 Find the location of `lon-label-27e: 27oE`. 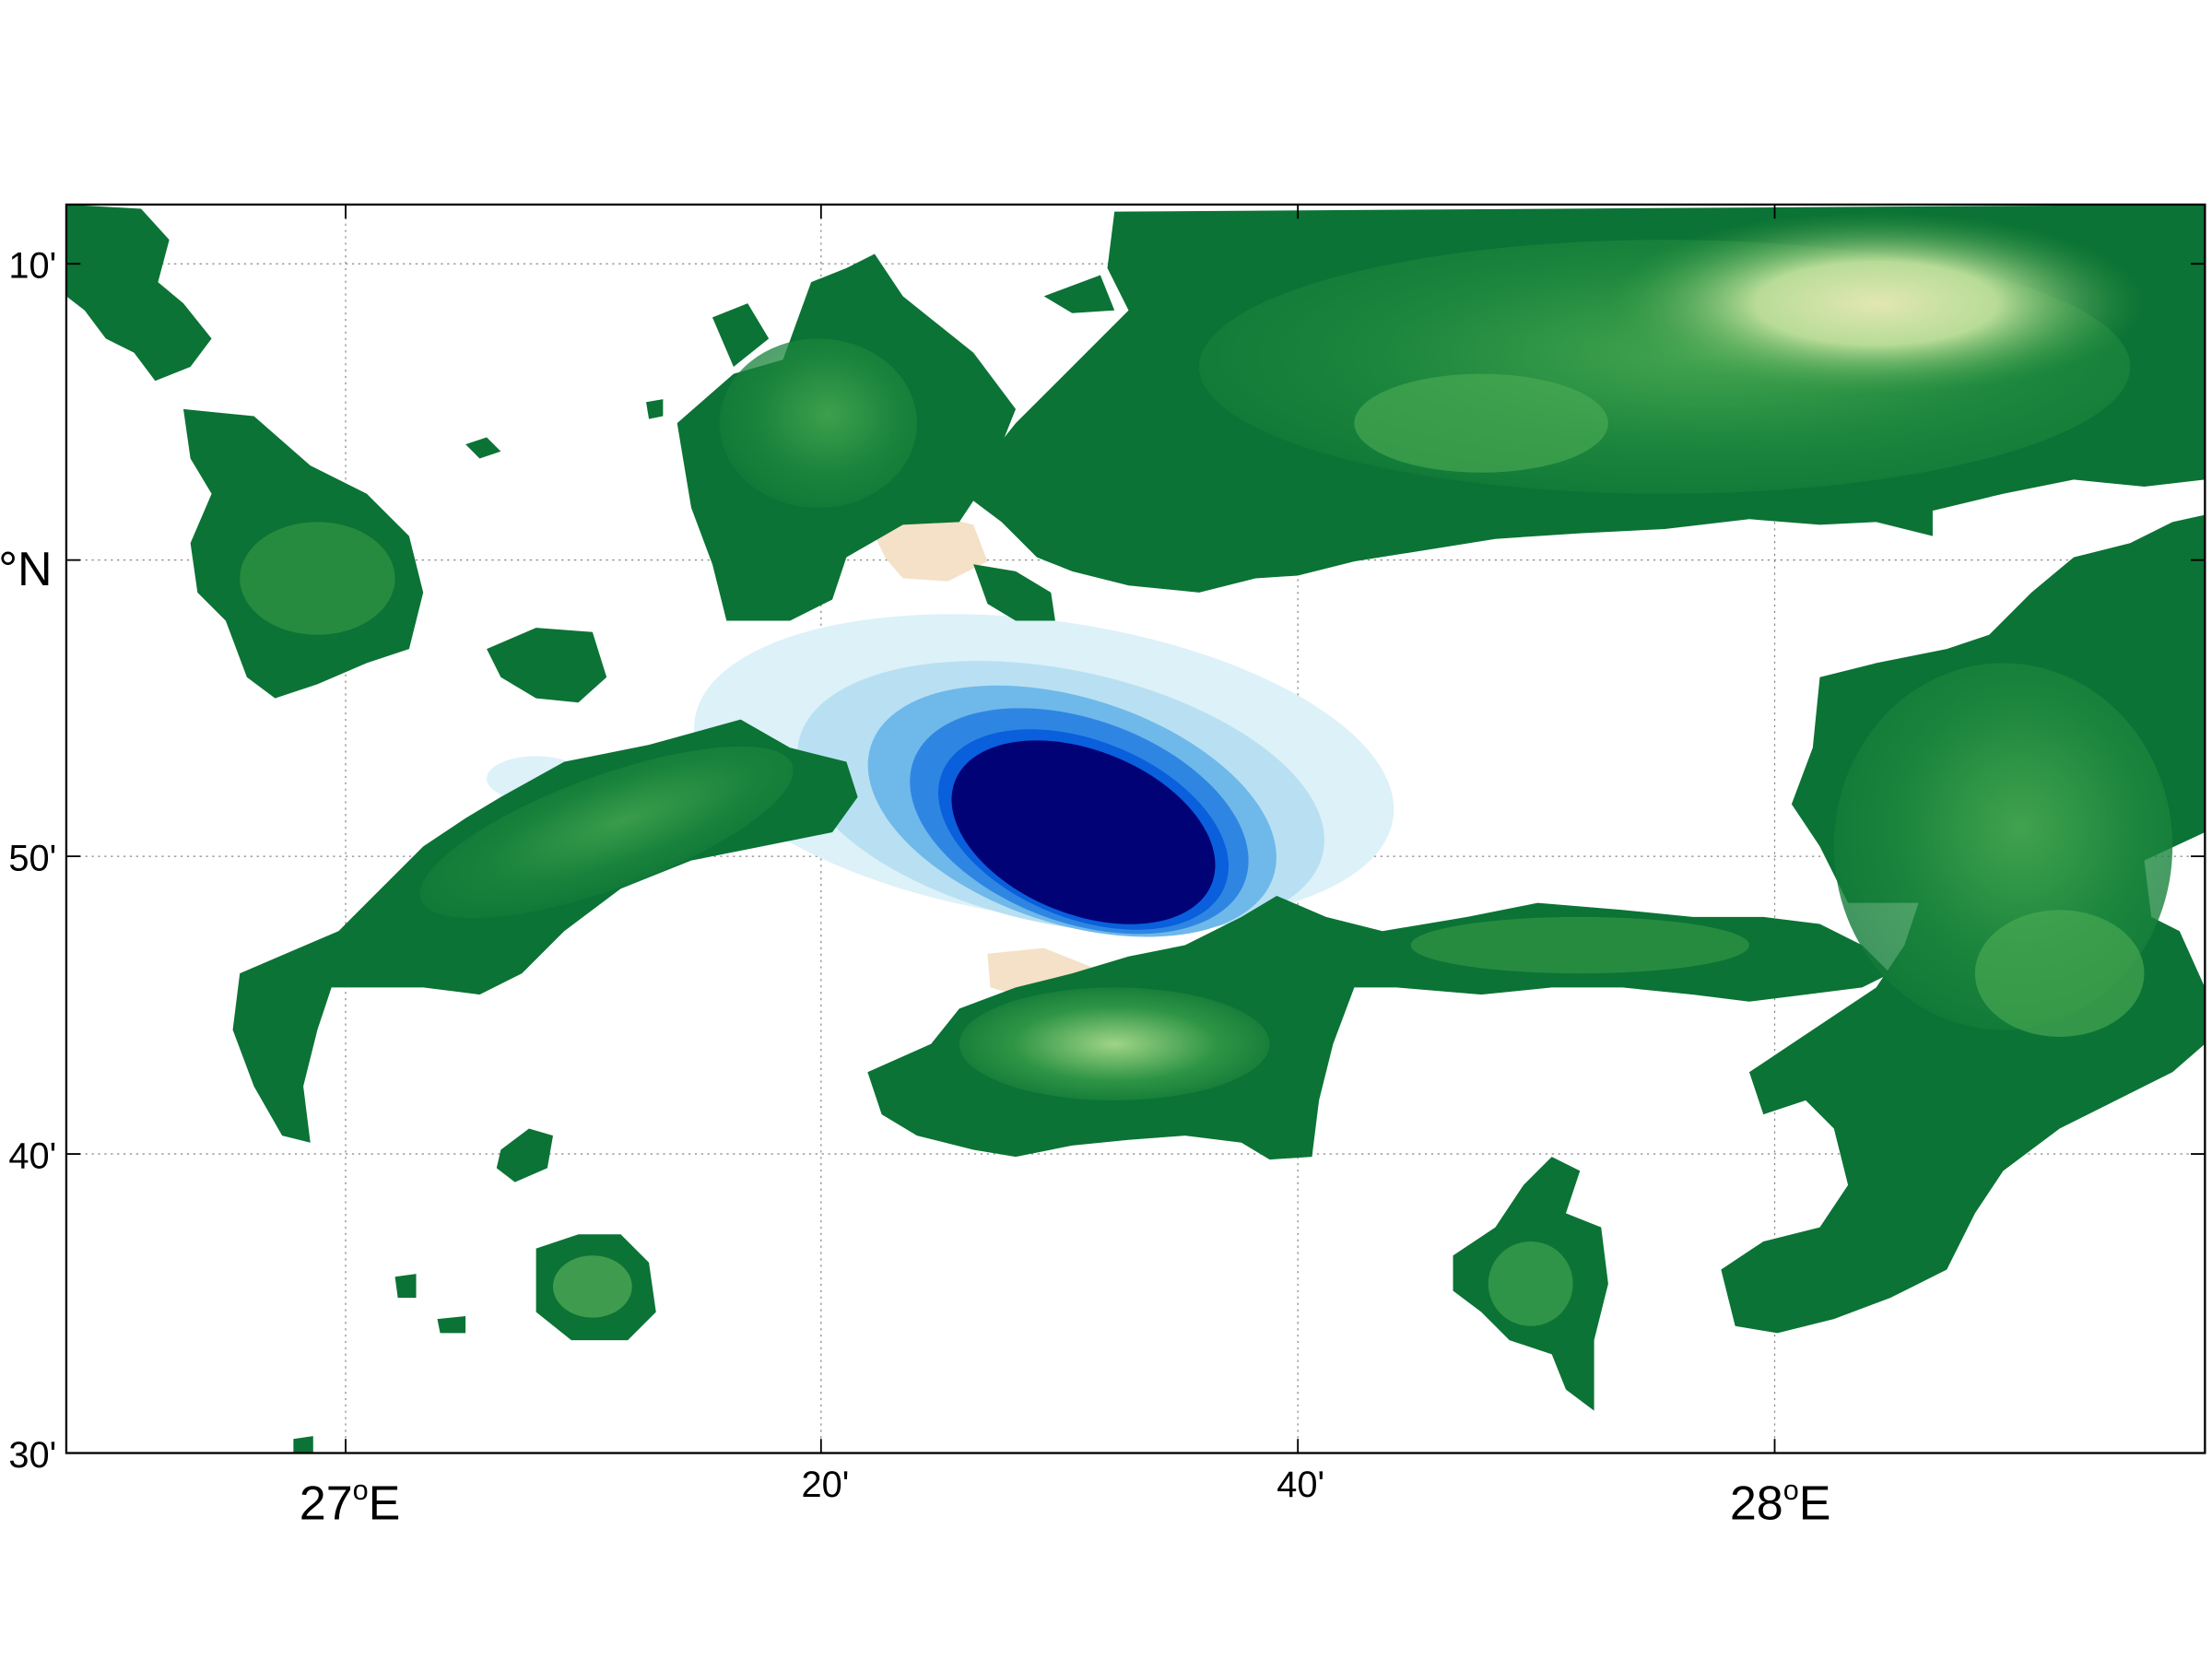

lon-label-27e: 27oE is located at coordinates (350, 1502).